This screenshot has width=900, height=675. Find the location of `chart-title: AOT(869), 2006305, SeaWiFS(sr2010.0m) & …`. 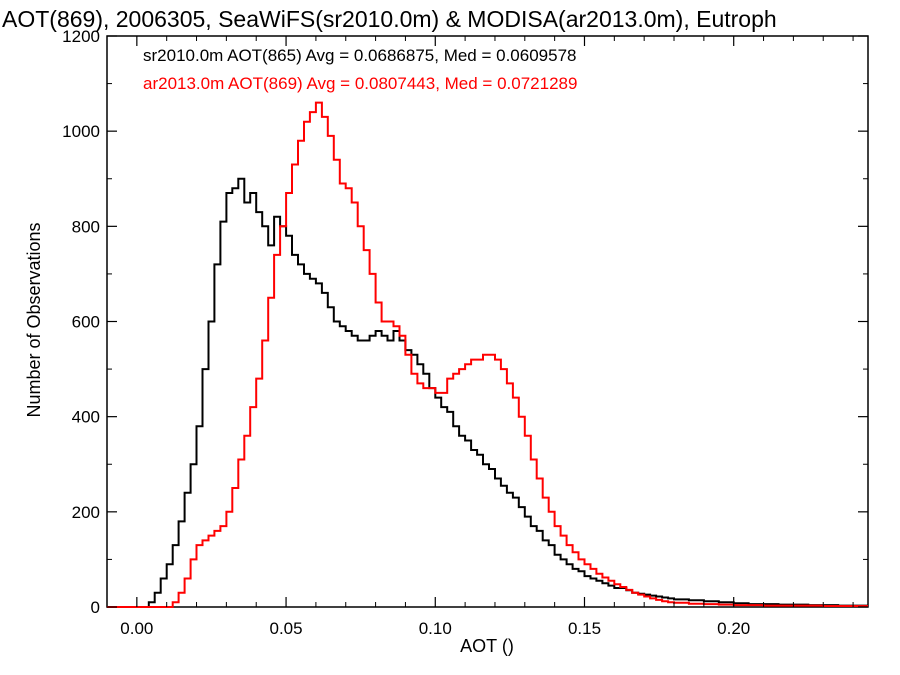

chart-title: AOT(869), 2006305, SeaWiFS(sr2010.0m) & … is located at coordinates (389, 19).